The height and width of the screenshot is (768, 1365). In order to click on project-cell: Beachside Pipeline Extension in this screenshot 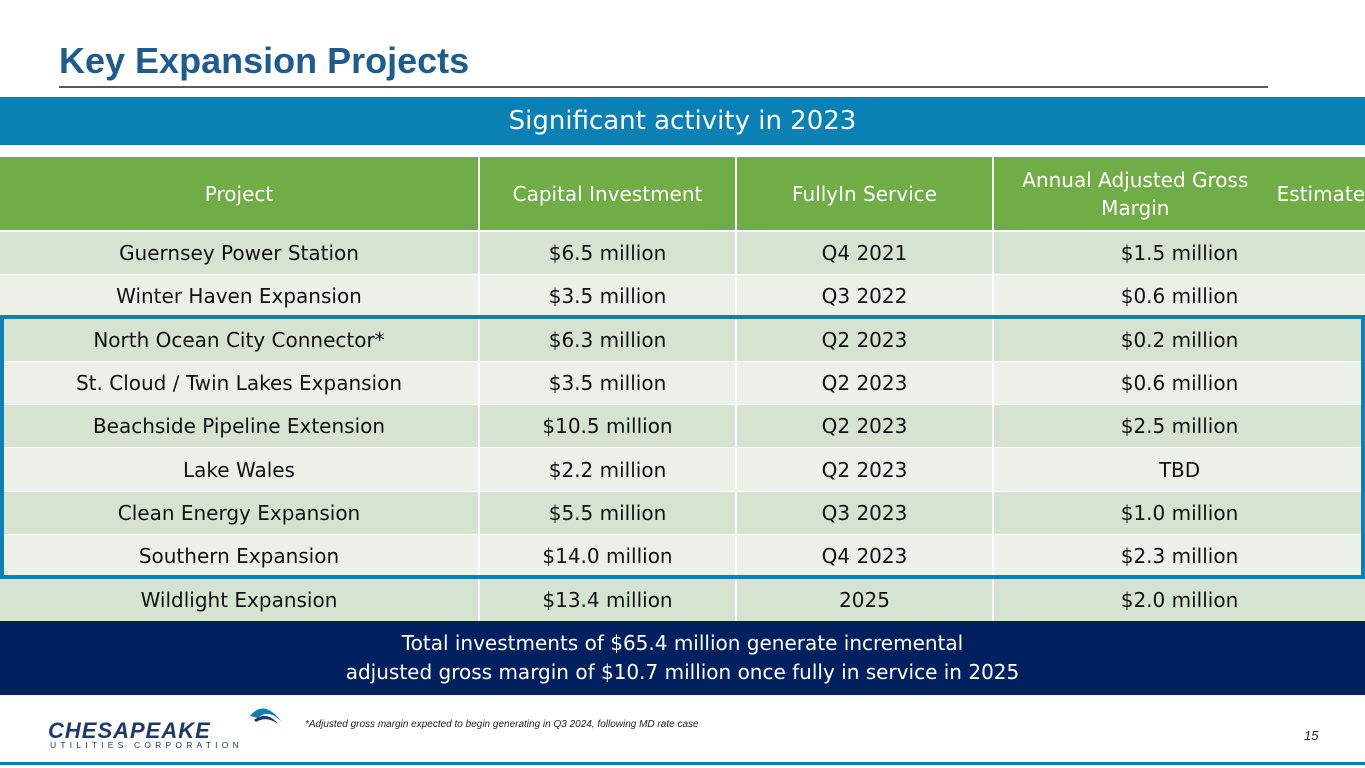, I will do `click(240, 426)`.